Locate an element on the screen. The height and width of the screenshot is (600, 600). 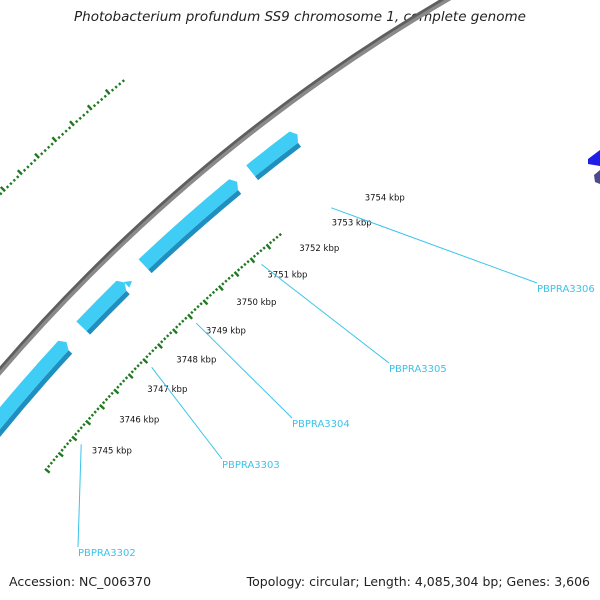
gene-arrow-slate is located at coordinates (597, 177).